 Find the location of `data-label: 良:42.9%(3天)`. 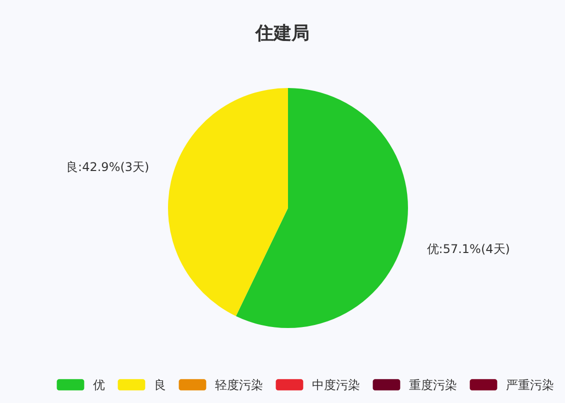

data-label: 良:42.9%(3天) is located at coordinates (108, 167).